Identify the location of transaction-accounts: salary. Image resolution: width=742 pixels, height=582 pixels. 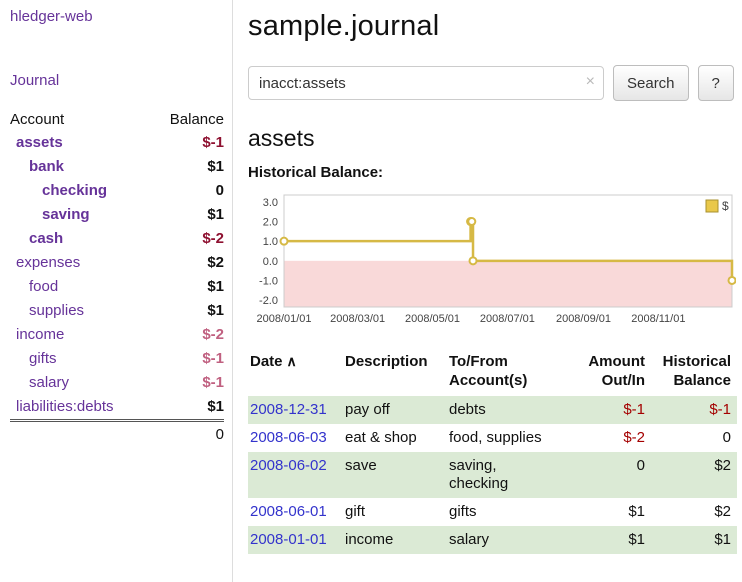
(469, 539).